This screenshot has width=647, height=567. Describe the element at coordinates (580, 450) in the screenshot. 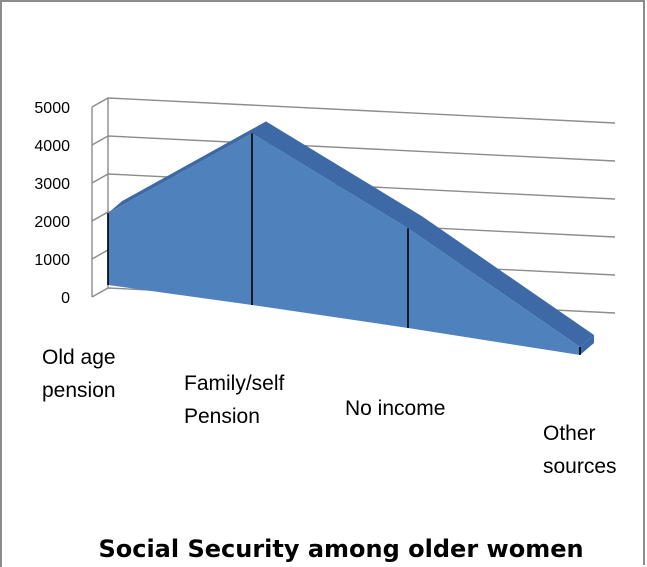

I see `category-label: Other sources` at that location.